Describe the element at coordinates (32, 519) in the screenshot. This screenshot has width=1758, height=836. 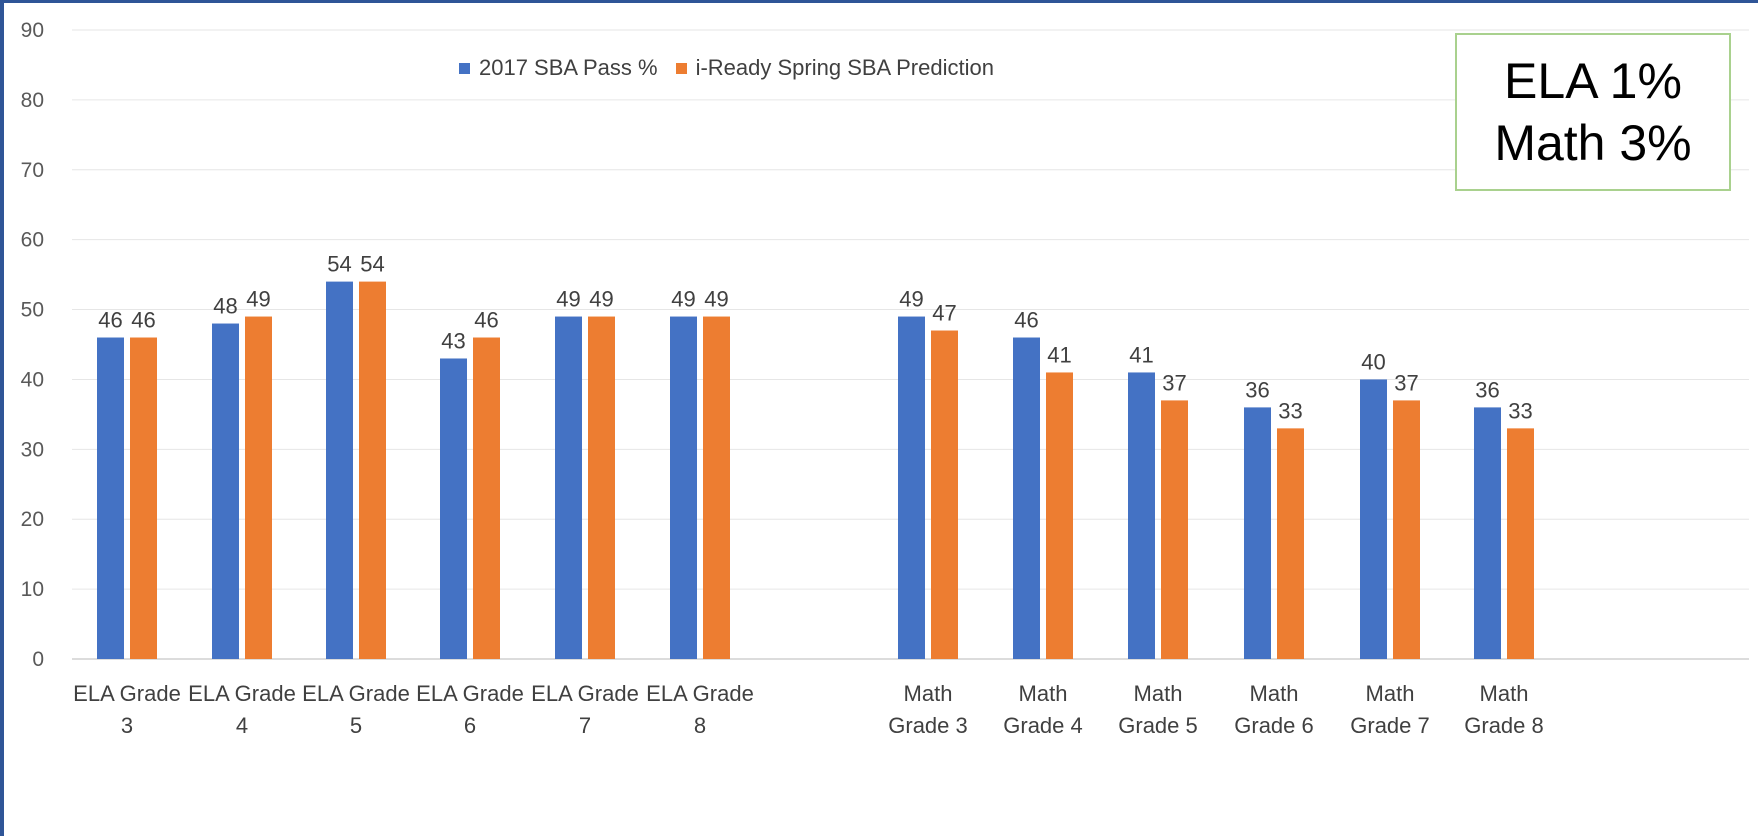
I see `y-tick-label-20: 20` at that location.